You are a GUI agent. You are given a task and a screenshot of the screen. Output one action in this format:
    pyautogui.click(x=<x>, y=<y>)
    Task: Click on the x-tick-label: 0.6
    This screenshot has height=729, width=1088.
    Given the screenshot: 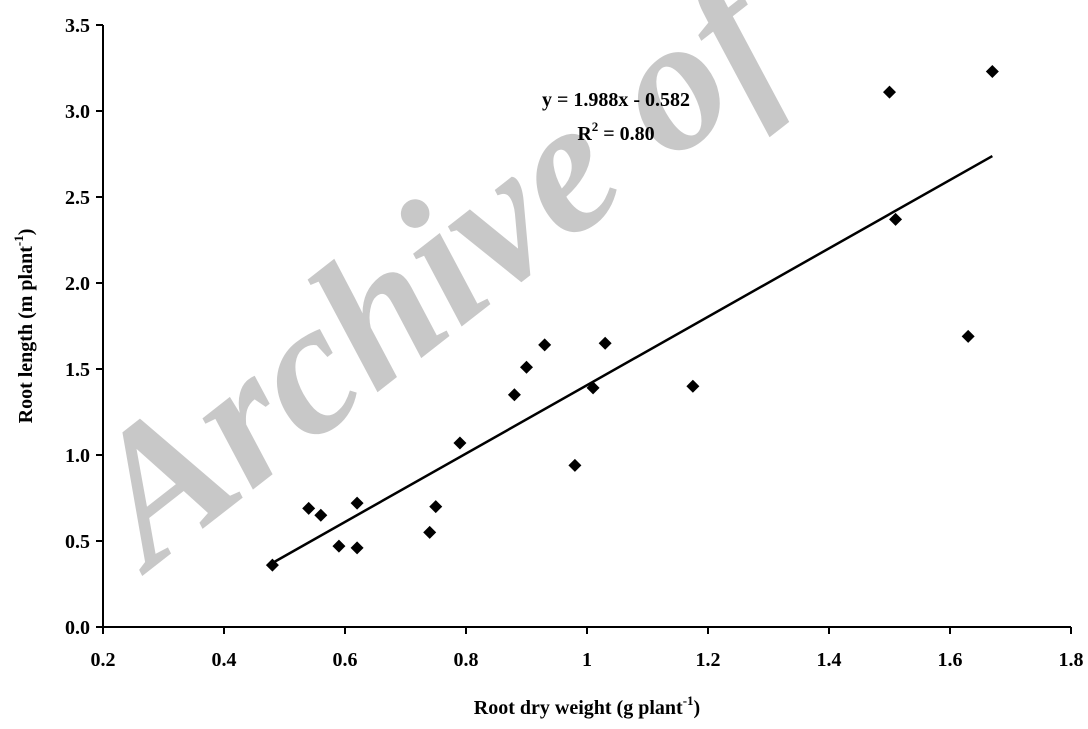 What is the action you would take?
    pyautogui.click(x=345, y=660)
    